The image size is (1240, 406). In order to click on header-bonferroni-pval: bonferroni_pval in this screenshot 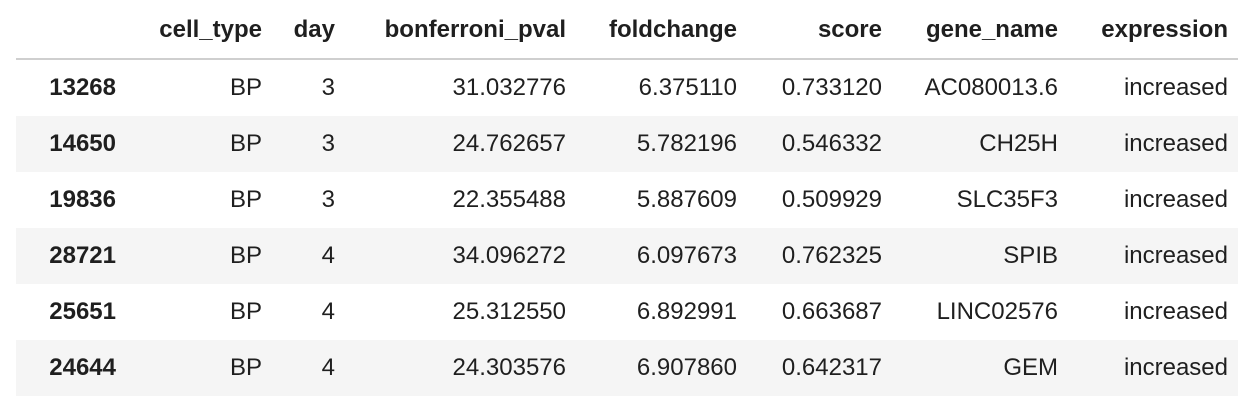, I will do `click(460, 31)`.